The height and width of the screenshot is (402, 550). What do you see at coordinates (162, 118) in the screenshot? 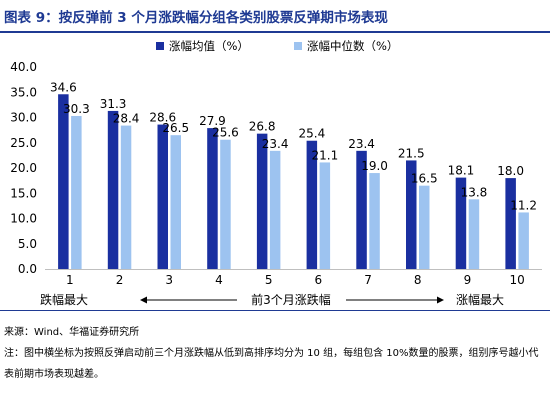
I see `data-label-mean: 28.6` at bounding box center [162, 118].